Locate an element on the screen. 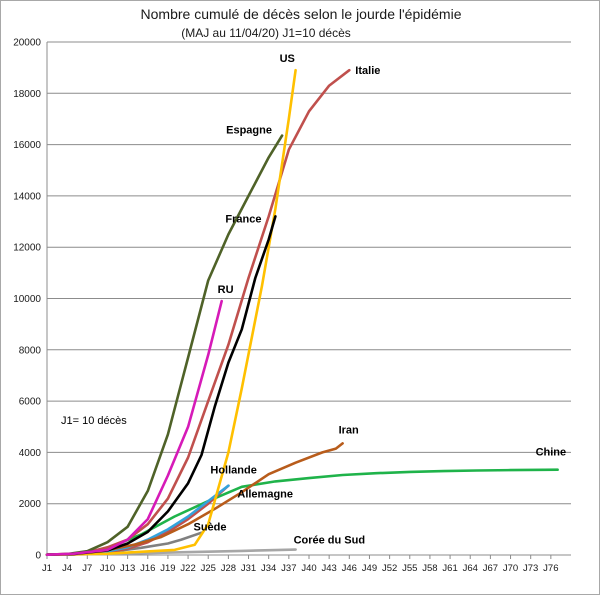 This screenshot has height=595, width=600. y-tick-label: 2000 is located at coordinates (30, 504).